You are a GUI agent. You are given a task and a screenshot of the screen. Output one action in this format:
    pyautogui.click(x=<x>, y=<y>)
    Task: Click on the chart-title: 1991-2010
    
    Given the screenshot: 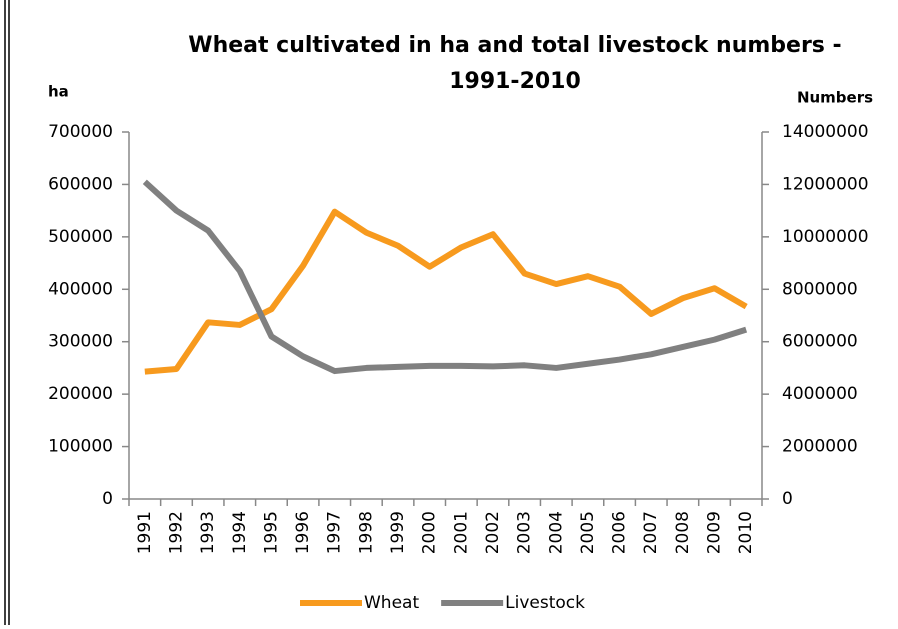 What is the action you would take?
    pyautogui.click(x=515, y=81)
    